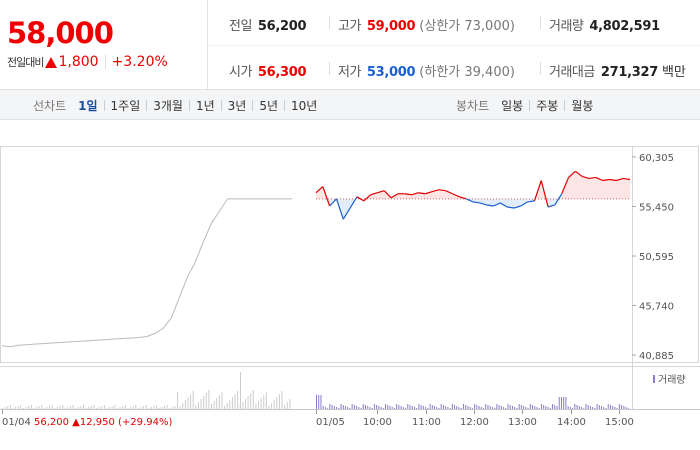  I want to click on price-box: 58,000 전일대비 1,800 +3.20%, so click(104, 45).